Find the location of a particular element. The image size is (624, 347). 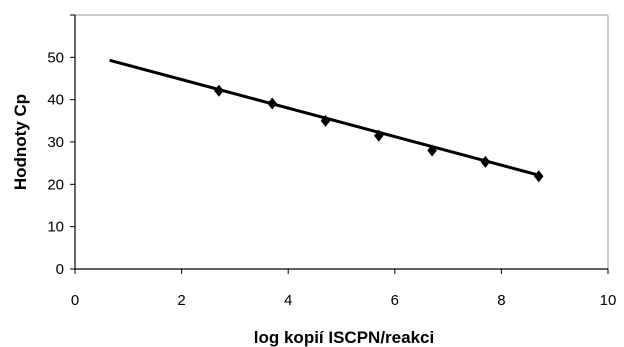

x-axis-title: log kopií ISCPN/reakci is located at coordinates (344, 337).